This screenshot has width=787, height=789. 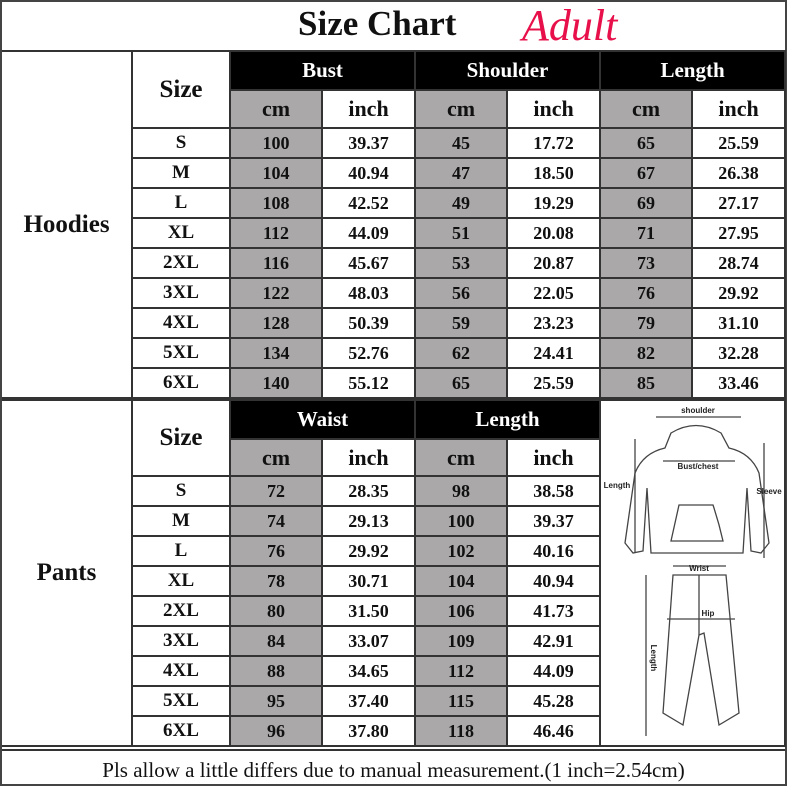 I want to click on value-cell: 27.95, so click(x=739, y=233).